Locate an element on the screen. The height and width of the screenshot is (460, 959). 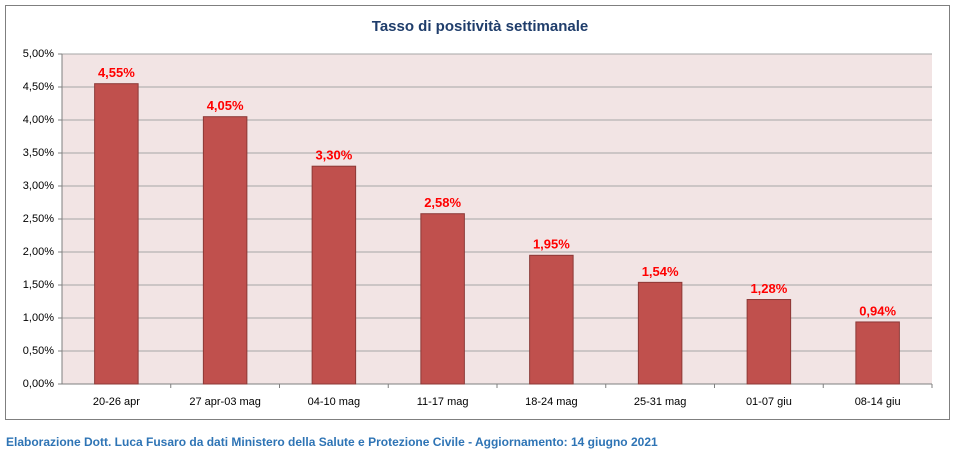
x-tick-label: 20-26 apr is located at coordinates (116, 402).